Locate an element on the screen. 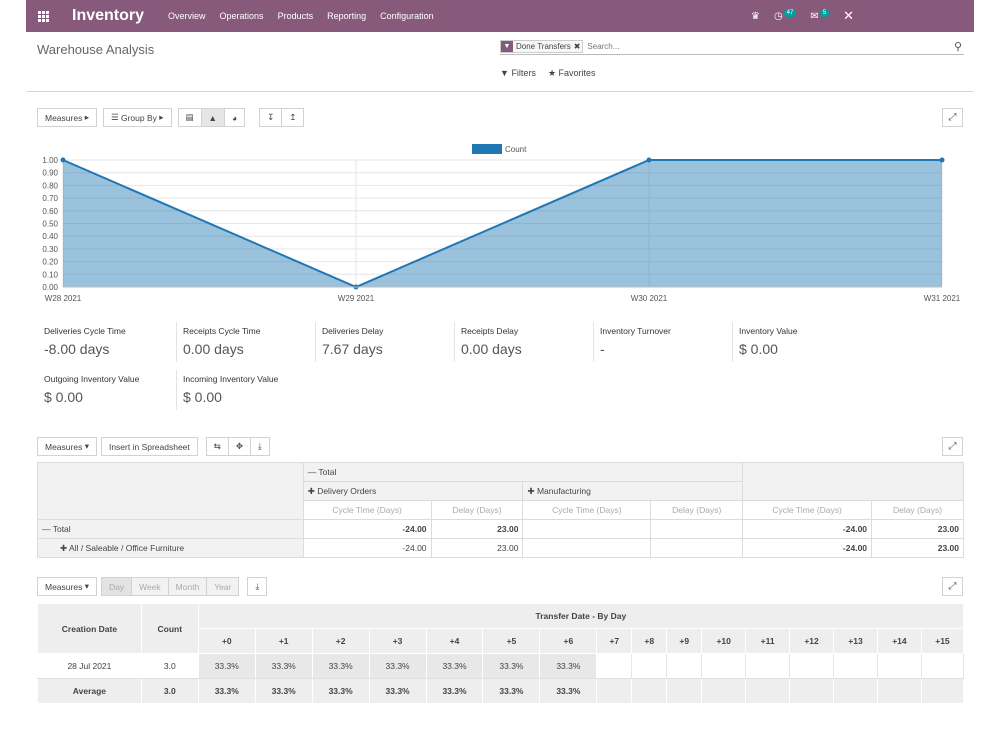 The height and width of the screenshot is (750, 1000). menu-products: Products is located at coordinates (295, 16).